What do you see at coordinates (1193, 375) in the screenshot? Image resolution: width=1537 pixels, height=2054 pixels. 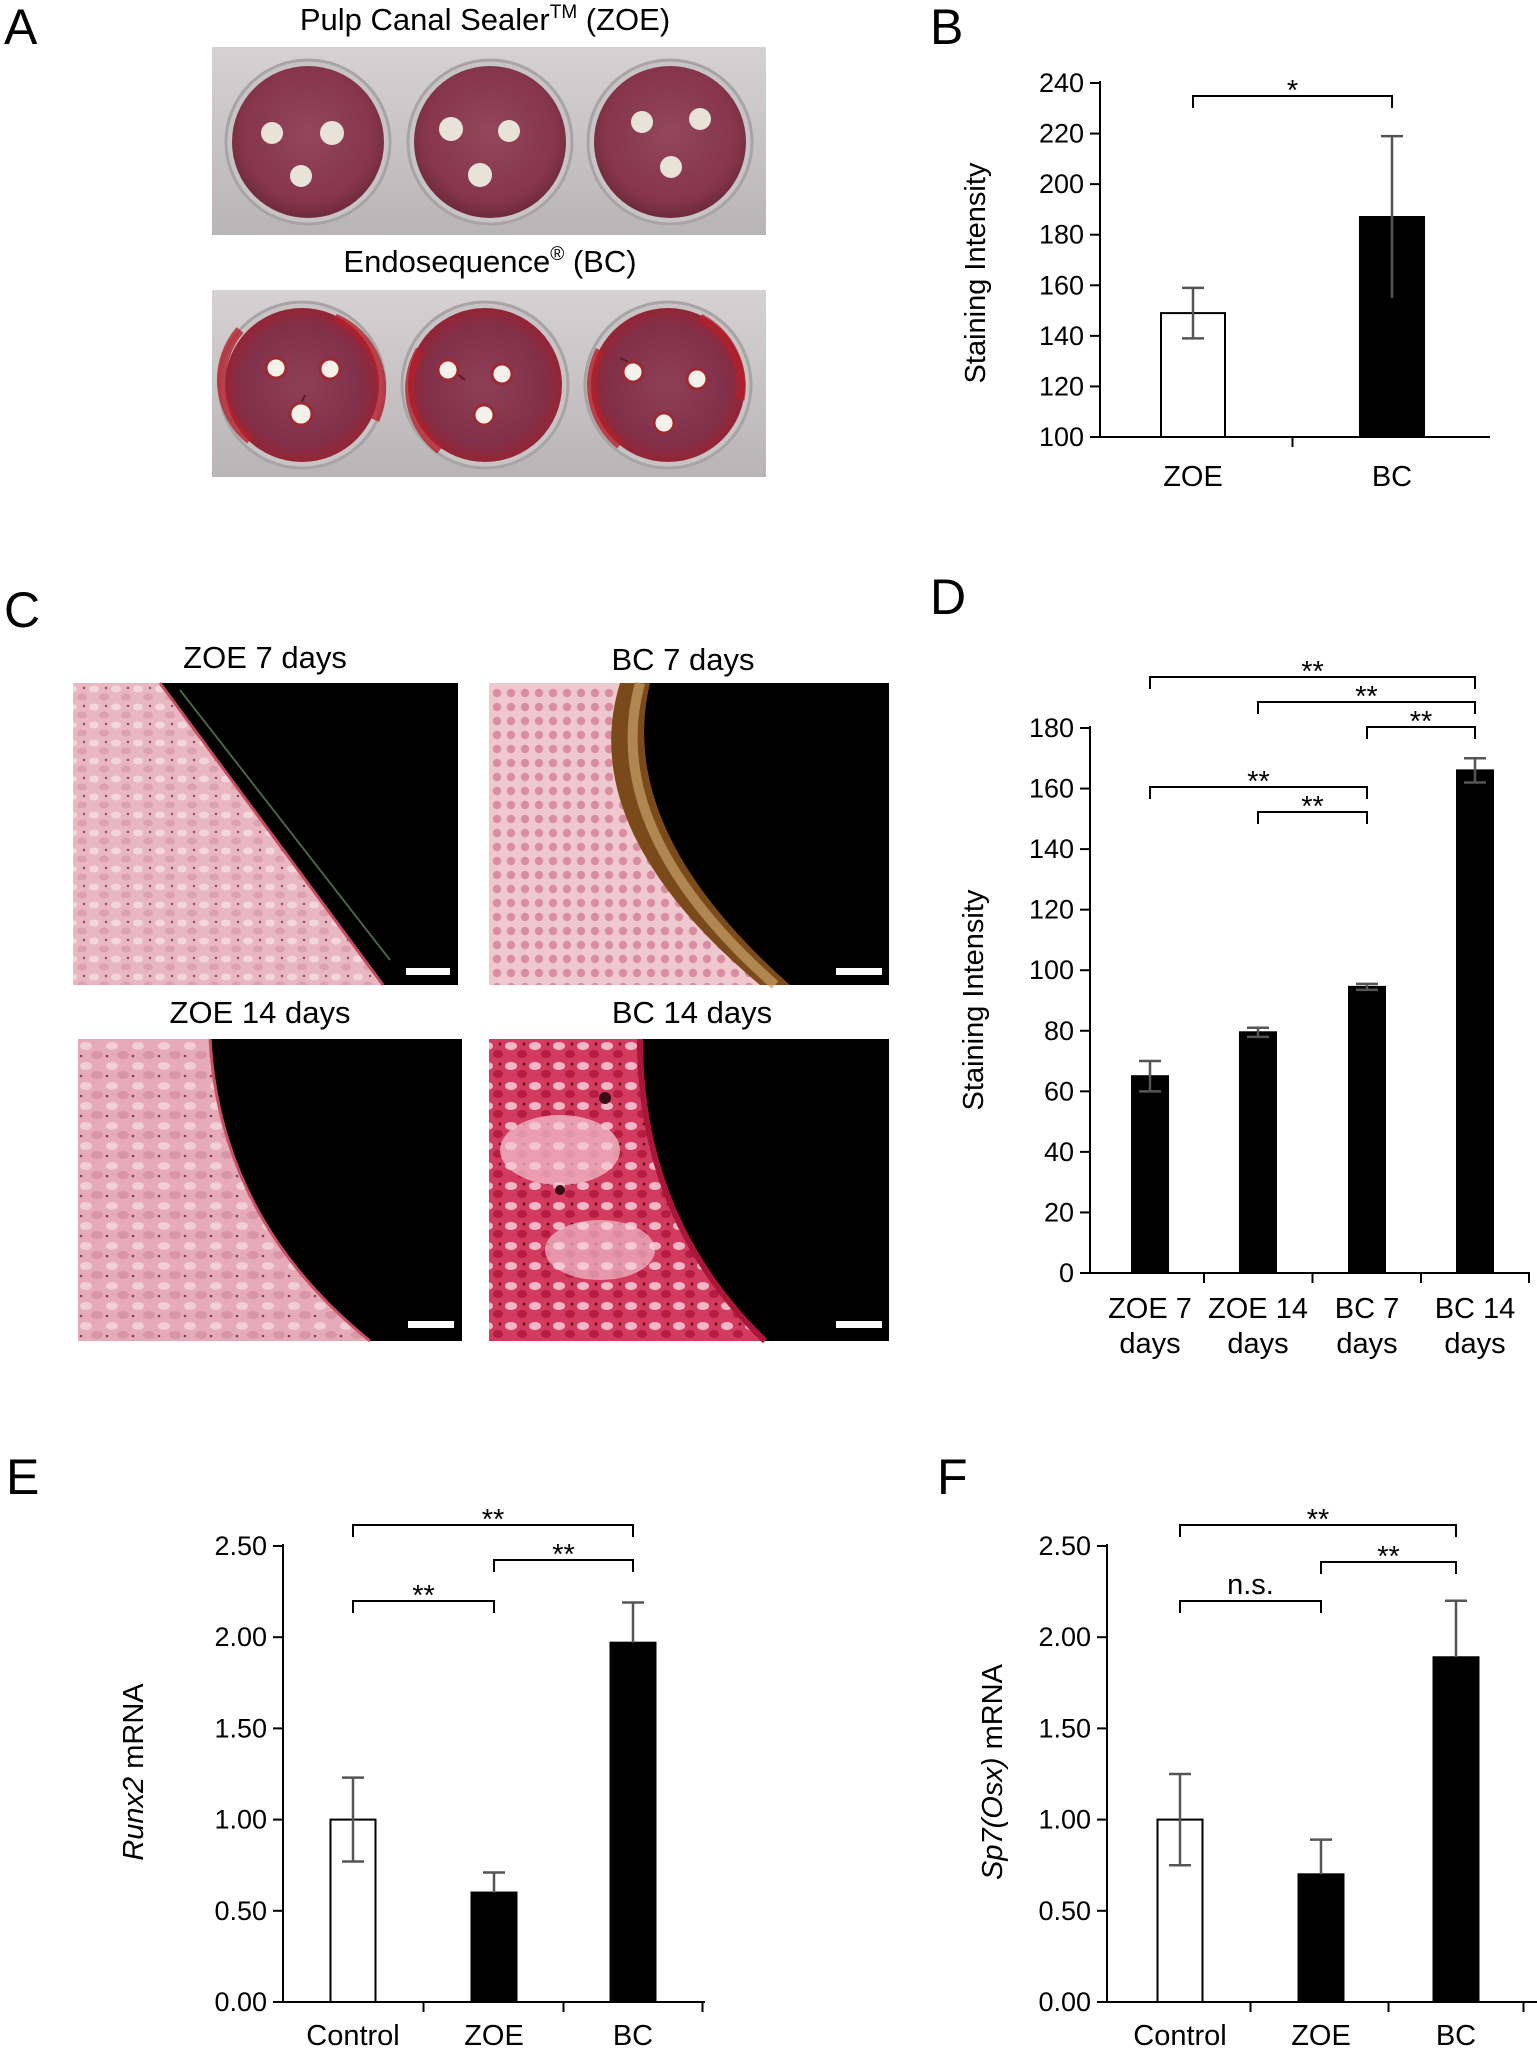 I see `chart-b-bar` at bounding box center [1193, 375].